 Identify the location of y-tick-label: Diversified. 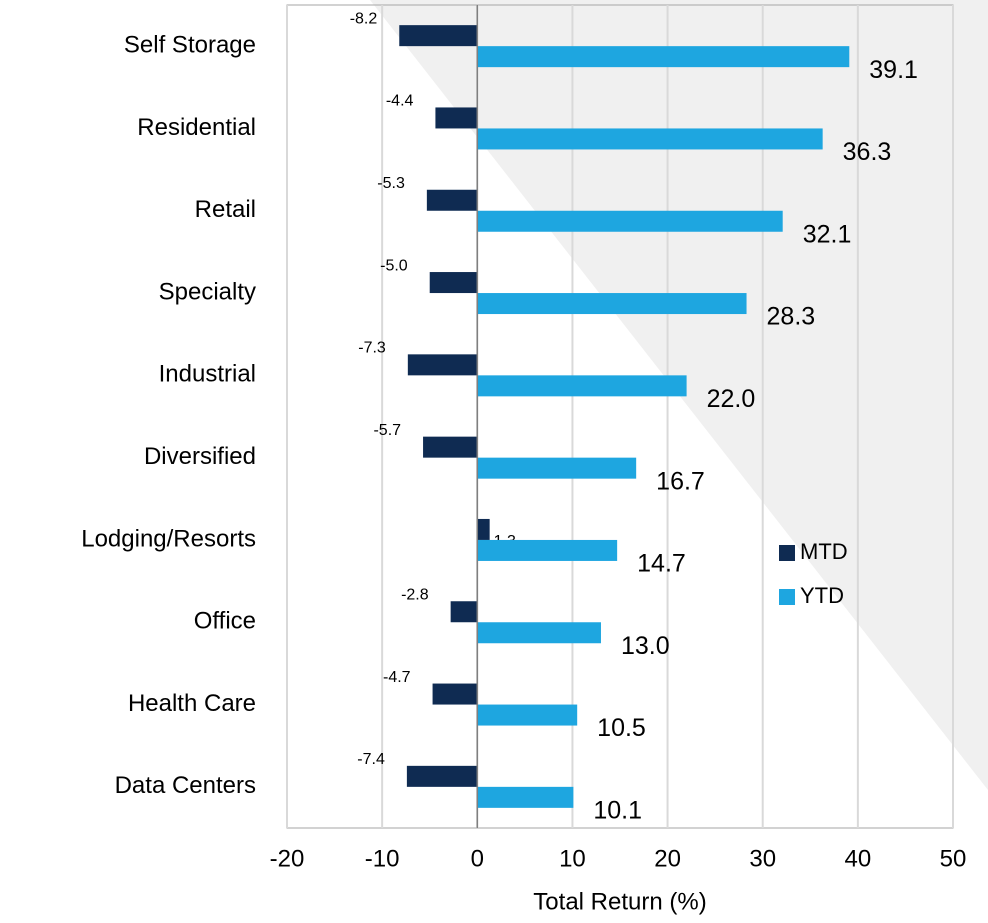
(200, 456).